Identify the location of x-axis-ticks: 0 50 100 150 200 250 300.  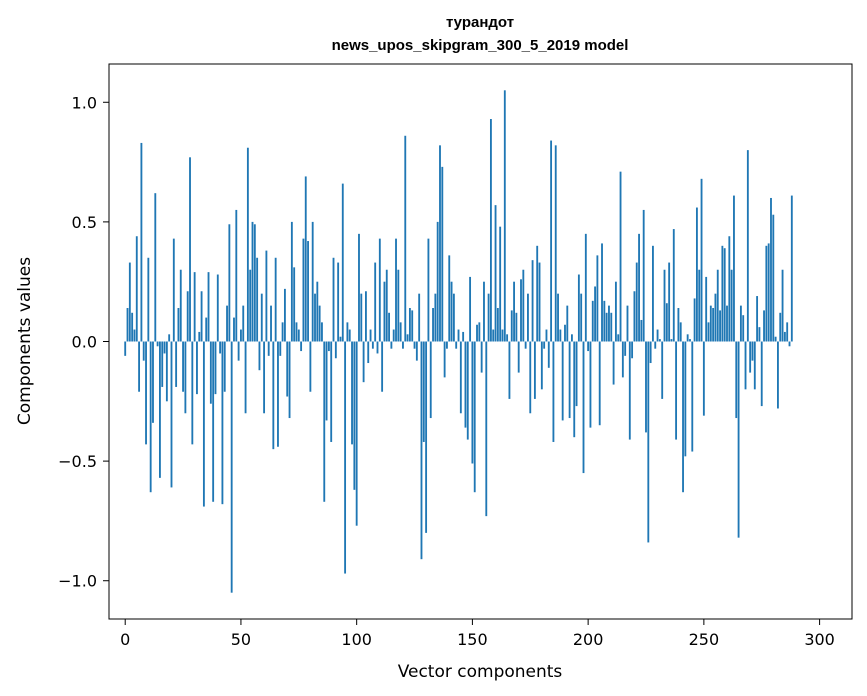
(477, 634).